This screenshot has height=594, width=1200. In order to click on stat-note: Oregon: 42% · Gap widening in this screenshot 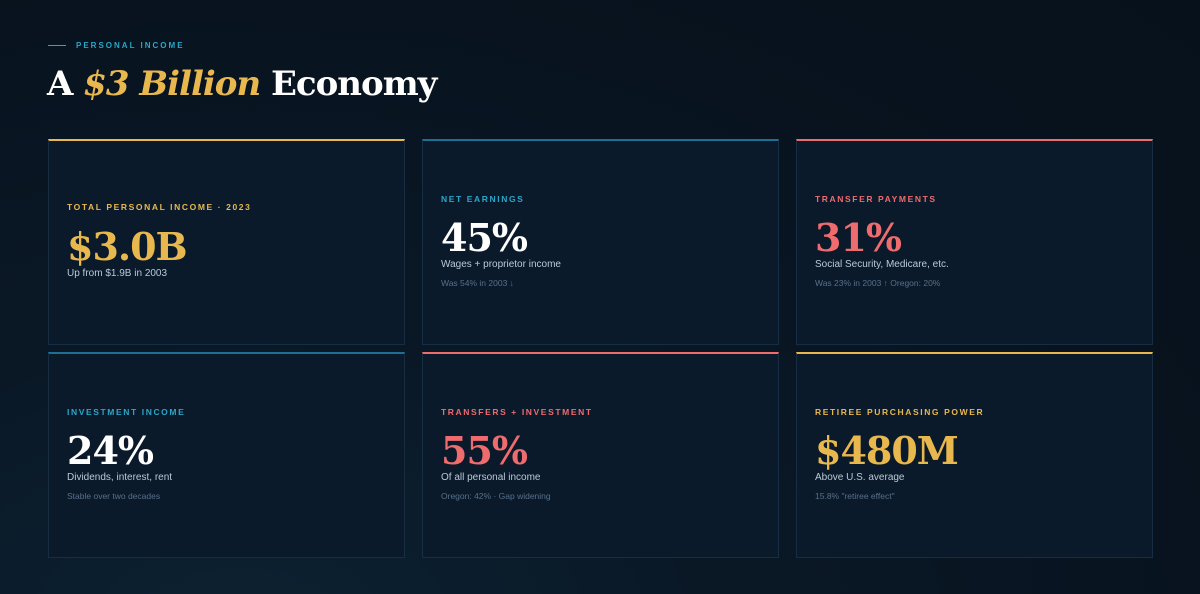, I will do `click(496, 496)`.